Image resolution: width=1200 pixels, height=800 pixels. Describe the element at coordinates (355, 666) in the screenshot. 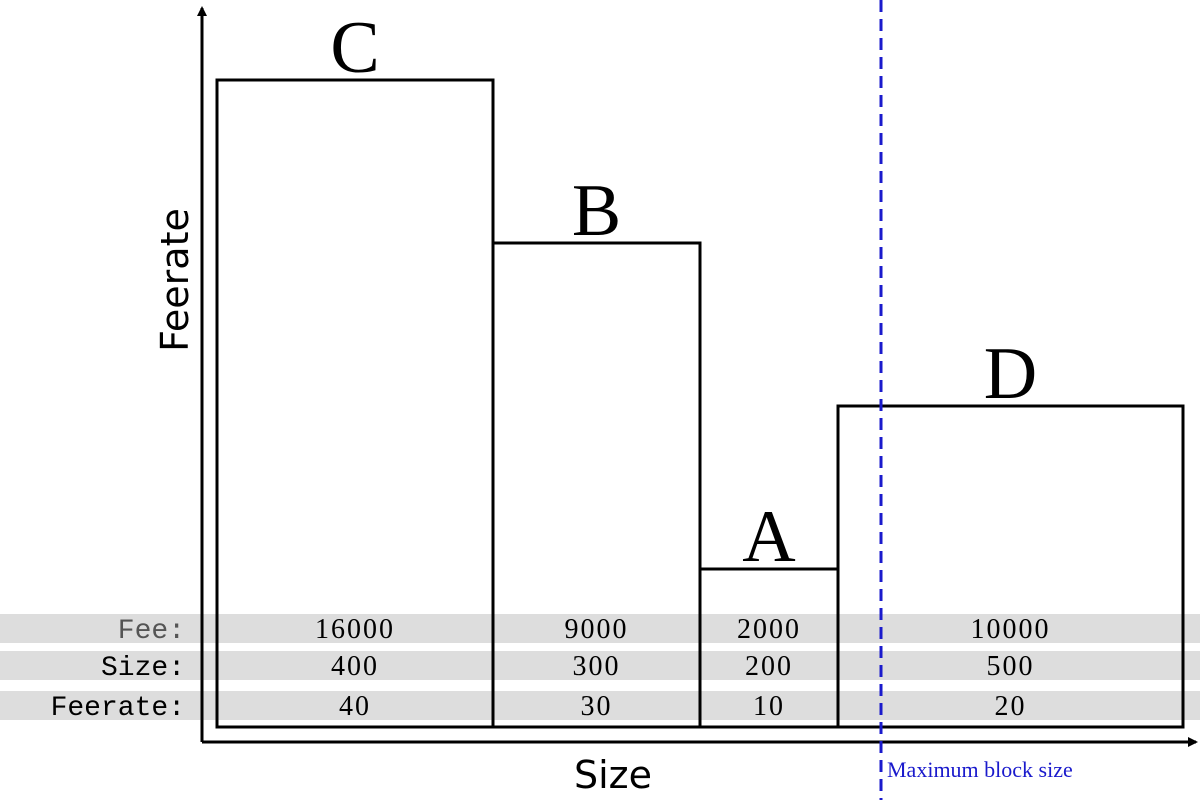

I see `size-value: 400` at that location.